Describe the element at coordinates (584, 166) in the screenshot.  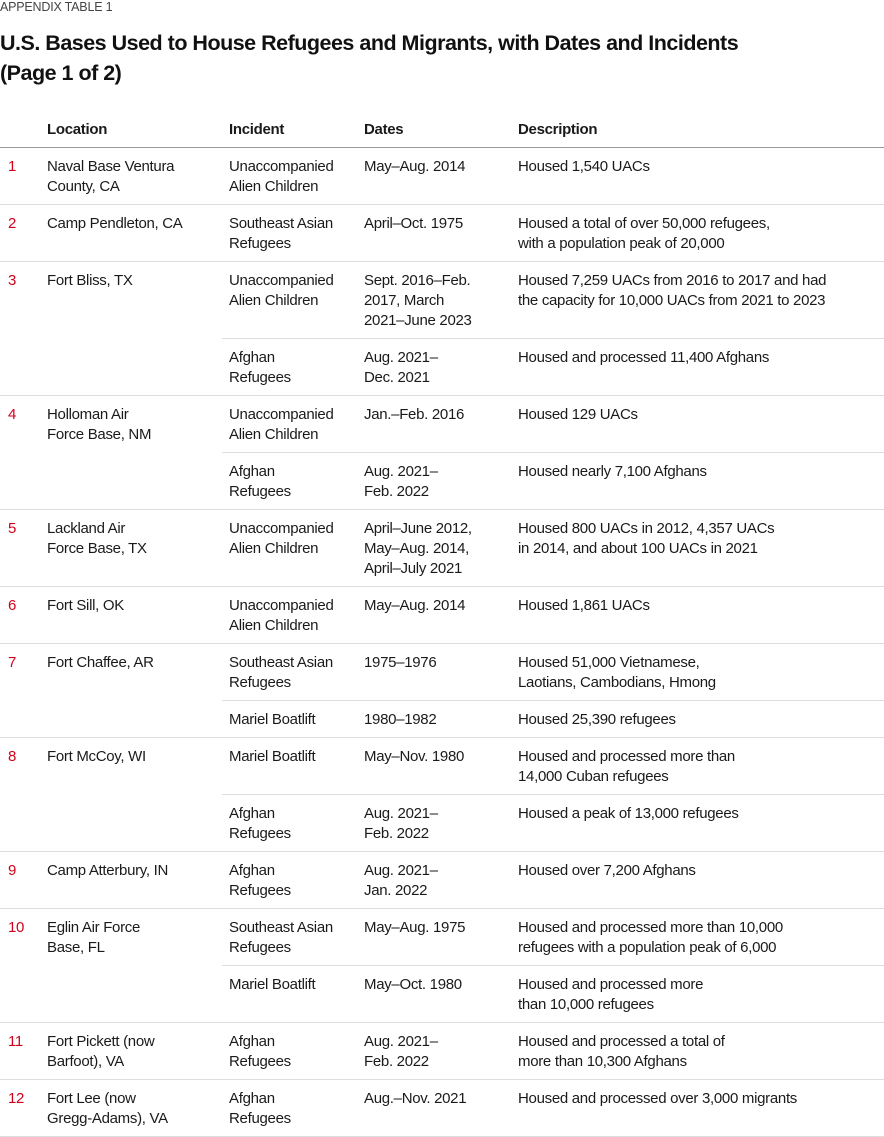
I see `description-cell-line: Housed 1,540 UACs` at that location.